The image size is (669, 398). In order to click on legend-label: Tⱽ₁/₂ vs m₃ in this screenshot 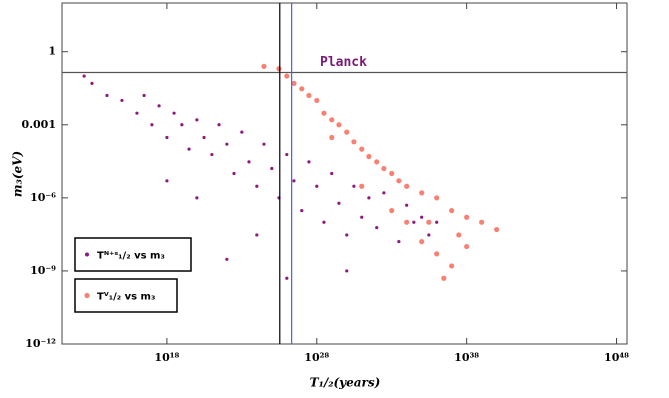, I will do `click(126, 297)`.